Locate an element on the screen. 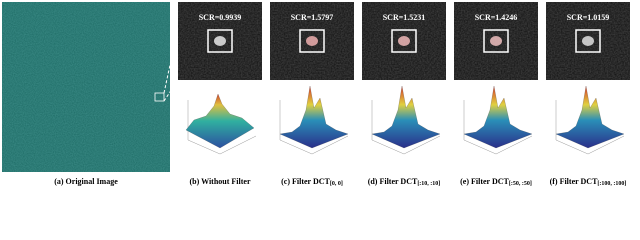 The image size is (640, 240). scr-label: SCR=1.4246 is located at coordinates (496, 17).